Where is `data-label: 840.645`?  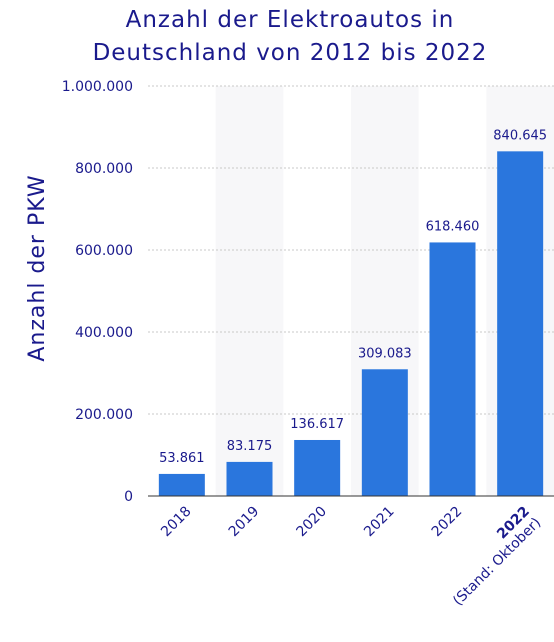 data-label: 840.645 is located at coordinates (520, 135).